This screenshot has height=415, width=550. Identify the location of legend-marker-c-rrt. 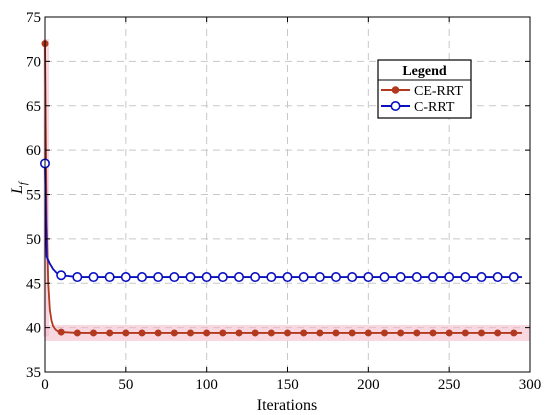
(395, 106).